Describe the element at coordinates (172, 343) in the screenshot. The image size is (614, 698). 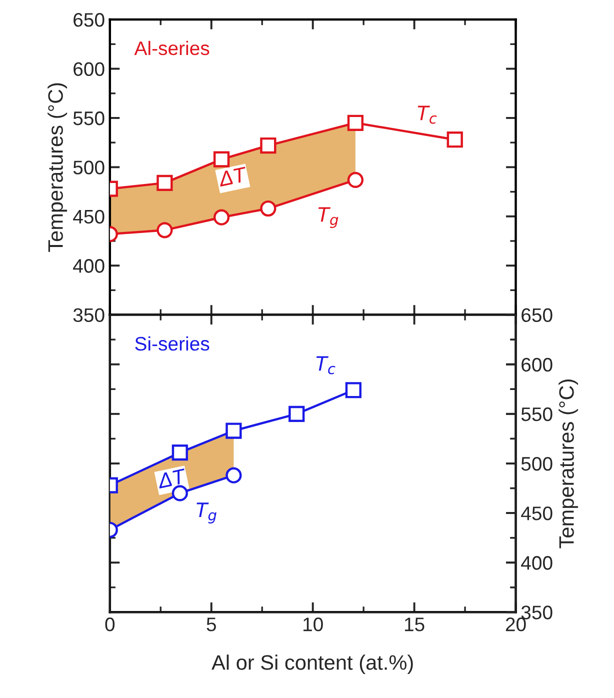
I see `annotation: Si-series` at that location.